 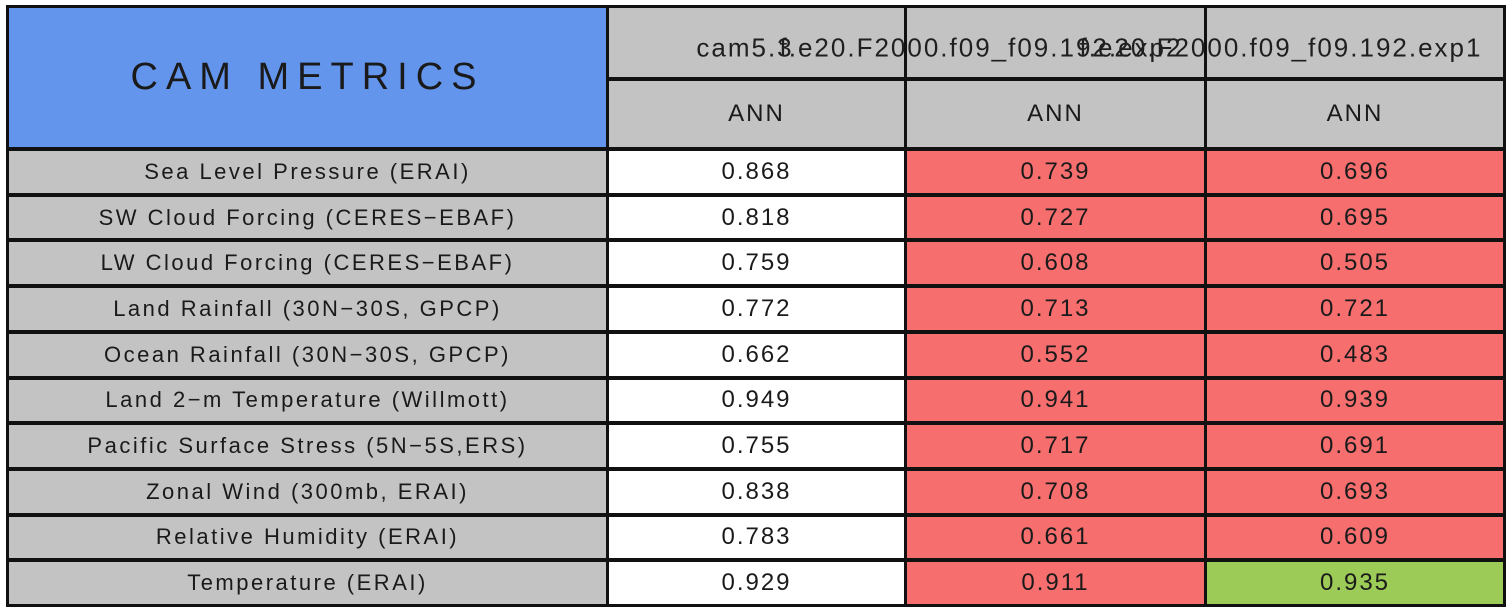 I want to click on season-header-cell-3: ANN, so click(x=1355, y=114).